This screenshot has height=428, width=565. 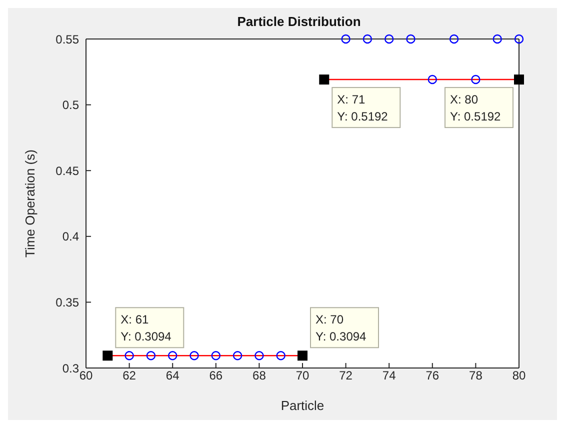 What do you see at coordinates (71, 237) in the screenshot?
I see `y-tick-label: 0.4` at bounding box center [71, 237].